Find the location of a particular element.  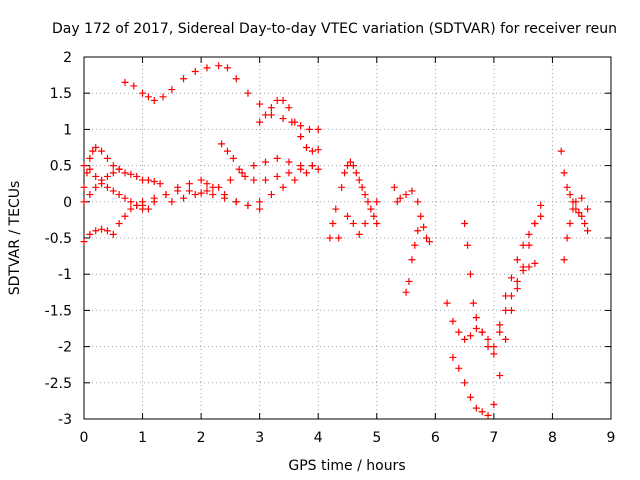

series-track-g is located at coordinates (230, 189).